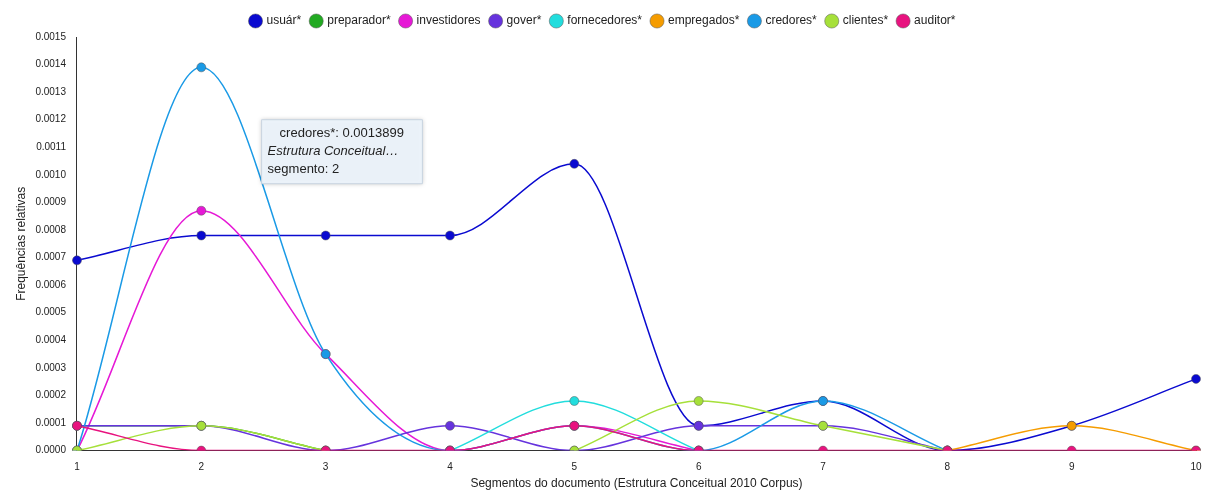 The height and width of the screenshot is (493, 1206). Describe the element at coordinates (51, 119) in the screenshot. I see `y-tick-label: 0.0012` at that location.